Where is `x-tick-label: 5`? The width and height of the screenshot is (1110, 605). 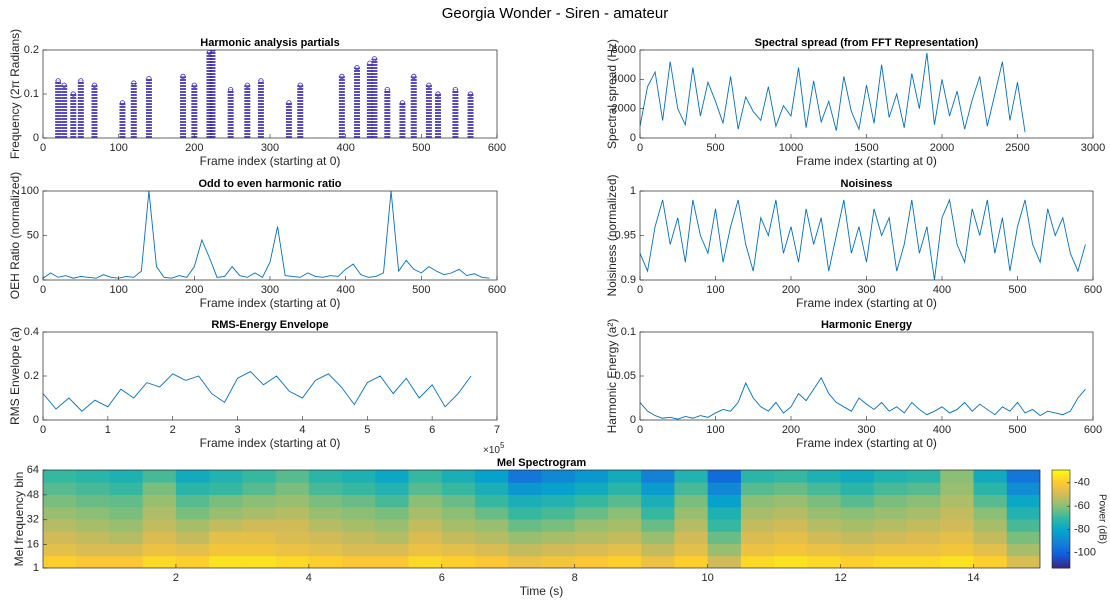 x-tick-label: 5 is located at coordinates (367, 430).